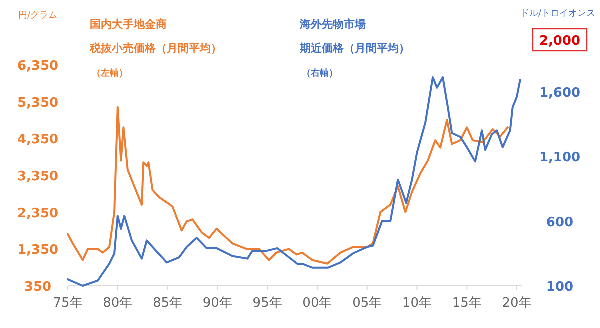 This screenshot has height=328, width=600. What do you see at coordinates (417, 303) in the screenshot?
I see `x-tick-label: 10年` at bounding box center [417, 303].